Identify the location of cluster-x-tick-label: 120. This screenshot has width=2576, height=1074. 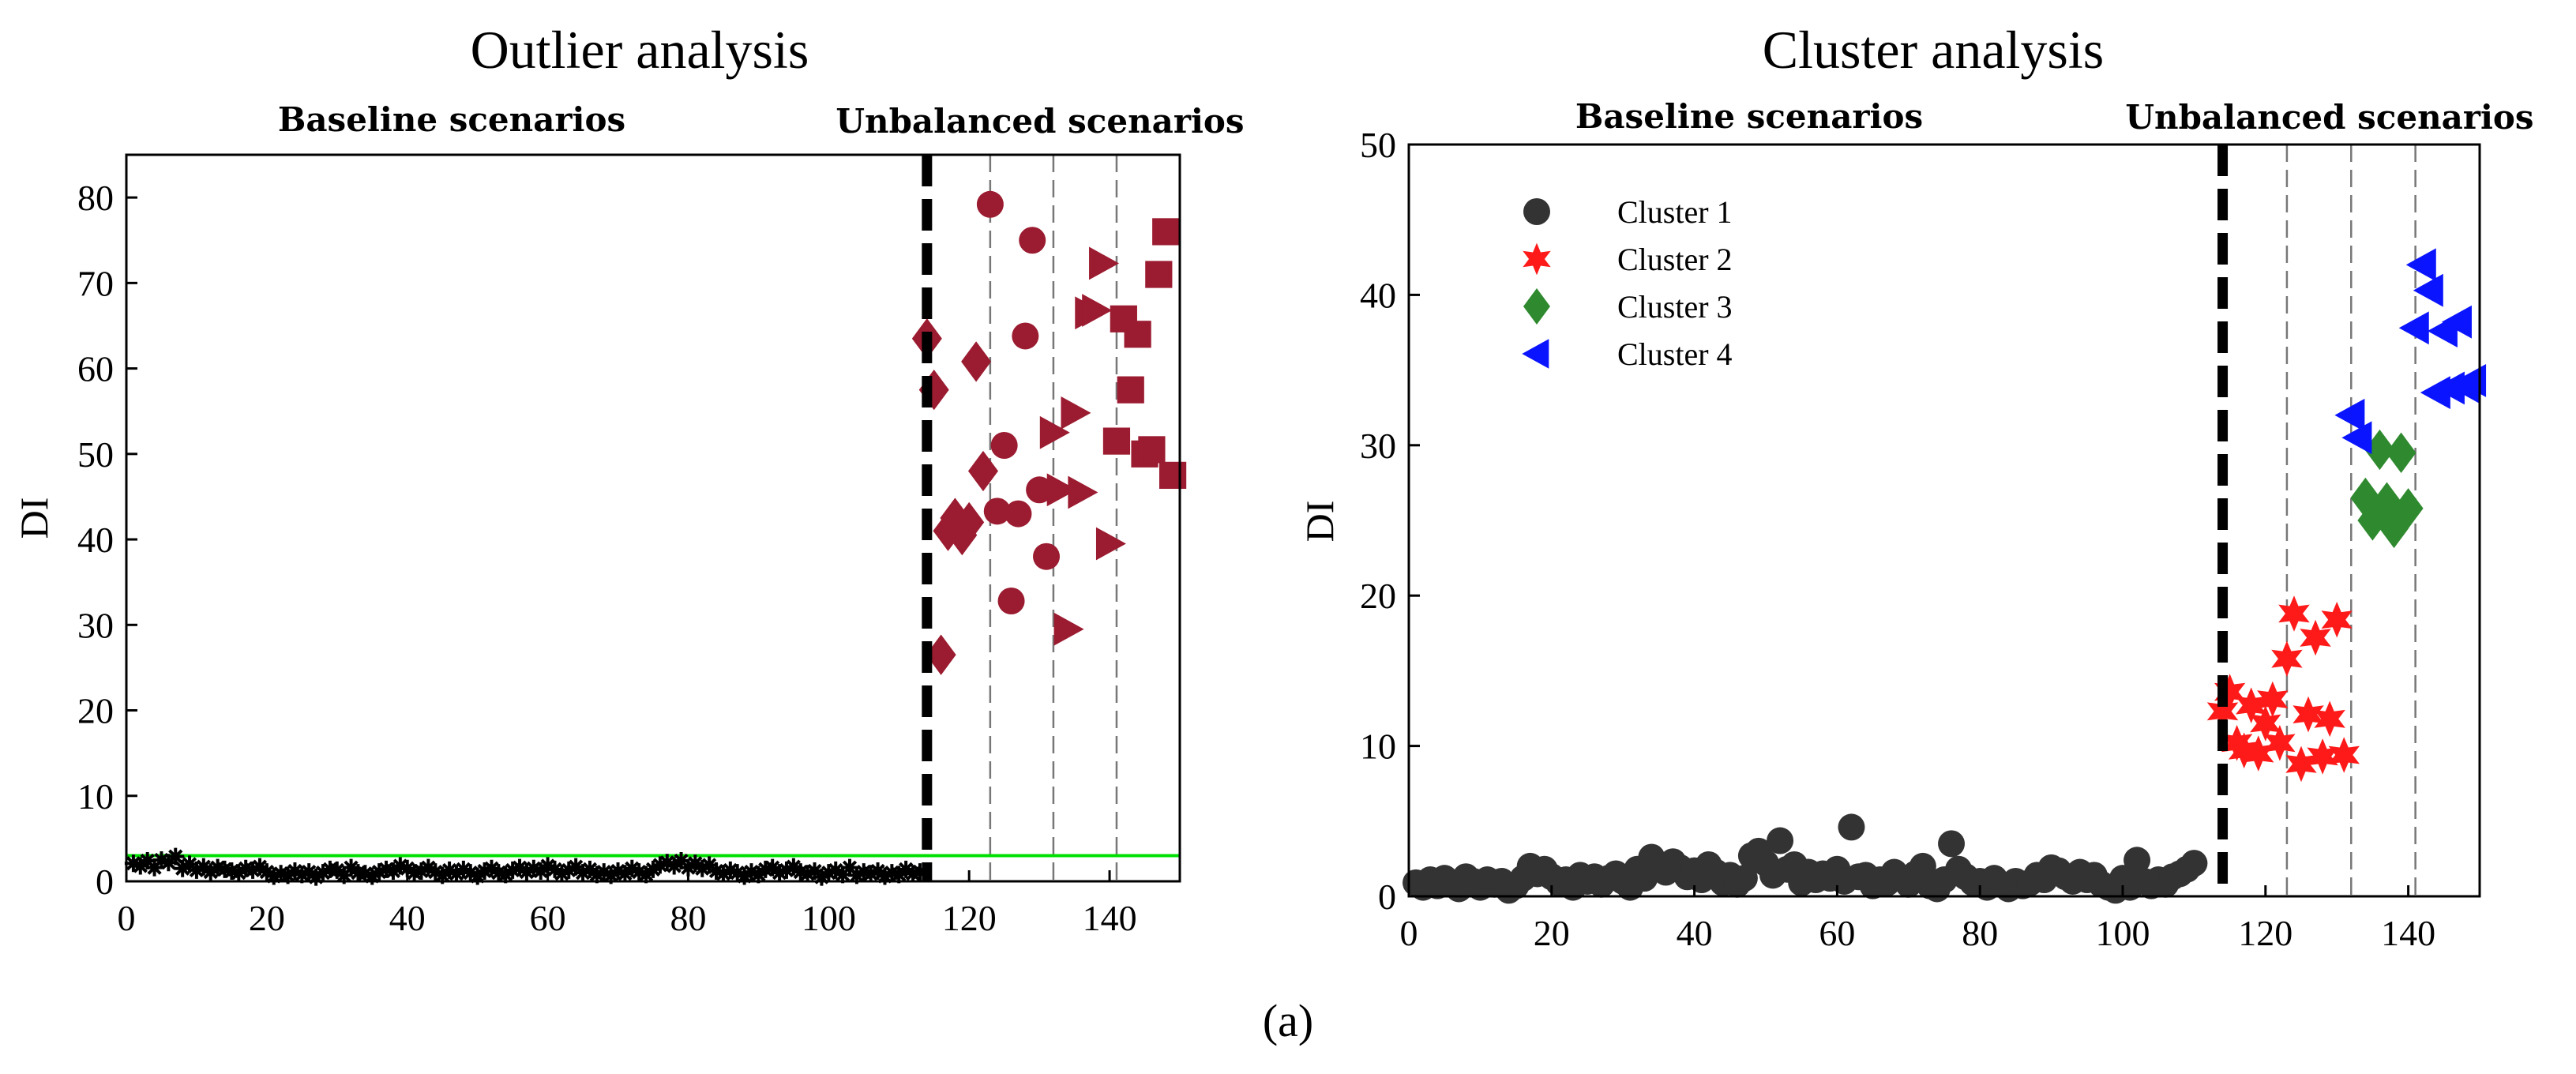
(2265, 933).